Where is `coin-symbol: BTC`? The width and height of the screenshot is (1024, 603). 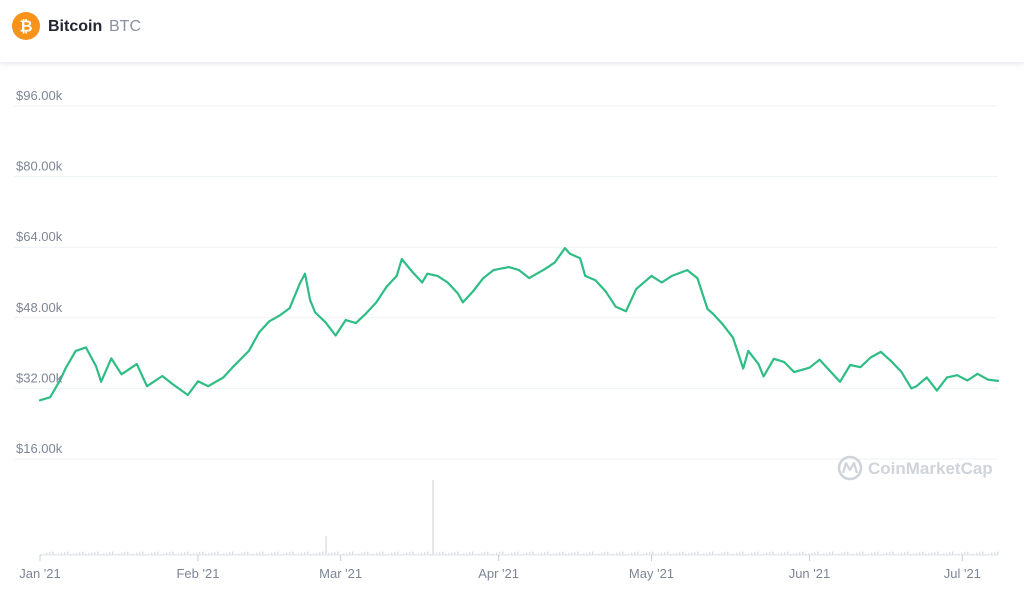
coin-symbol: BTC is located at coordinates (125, 26).